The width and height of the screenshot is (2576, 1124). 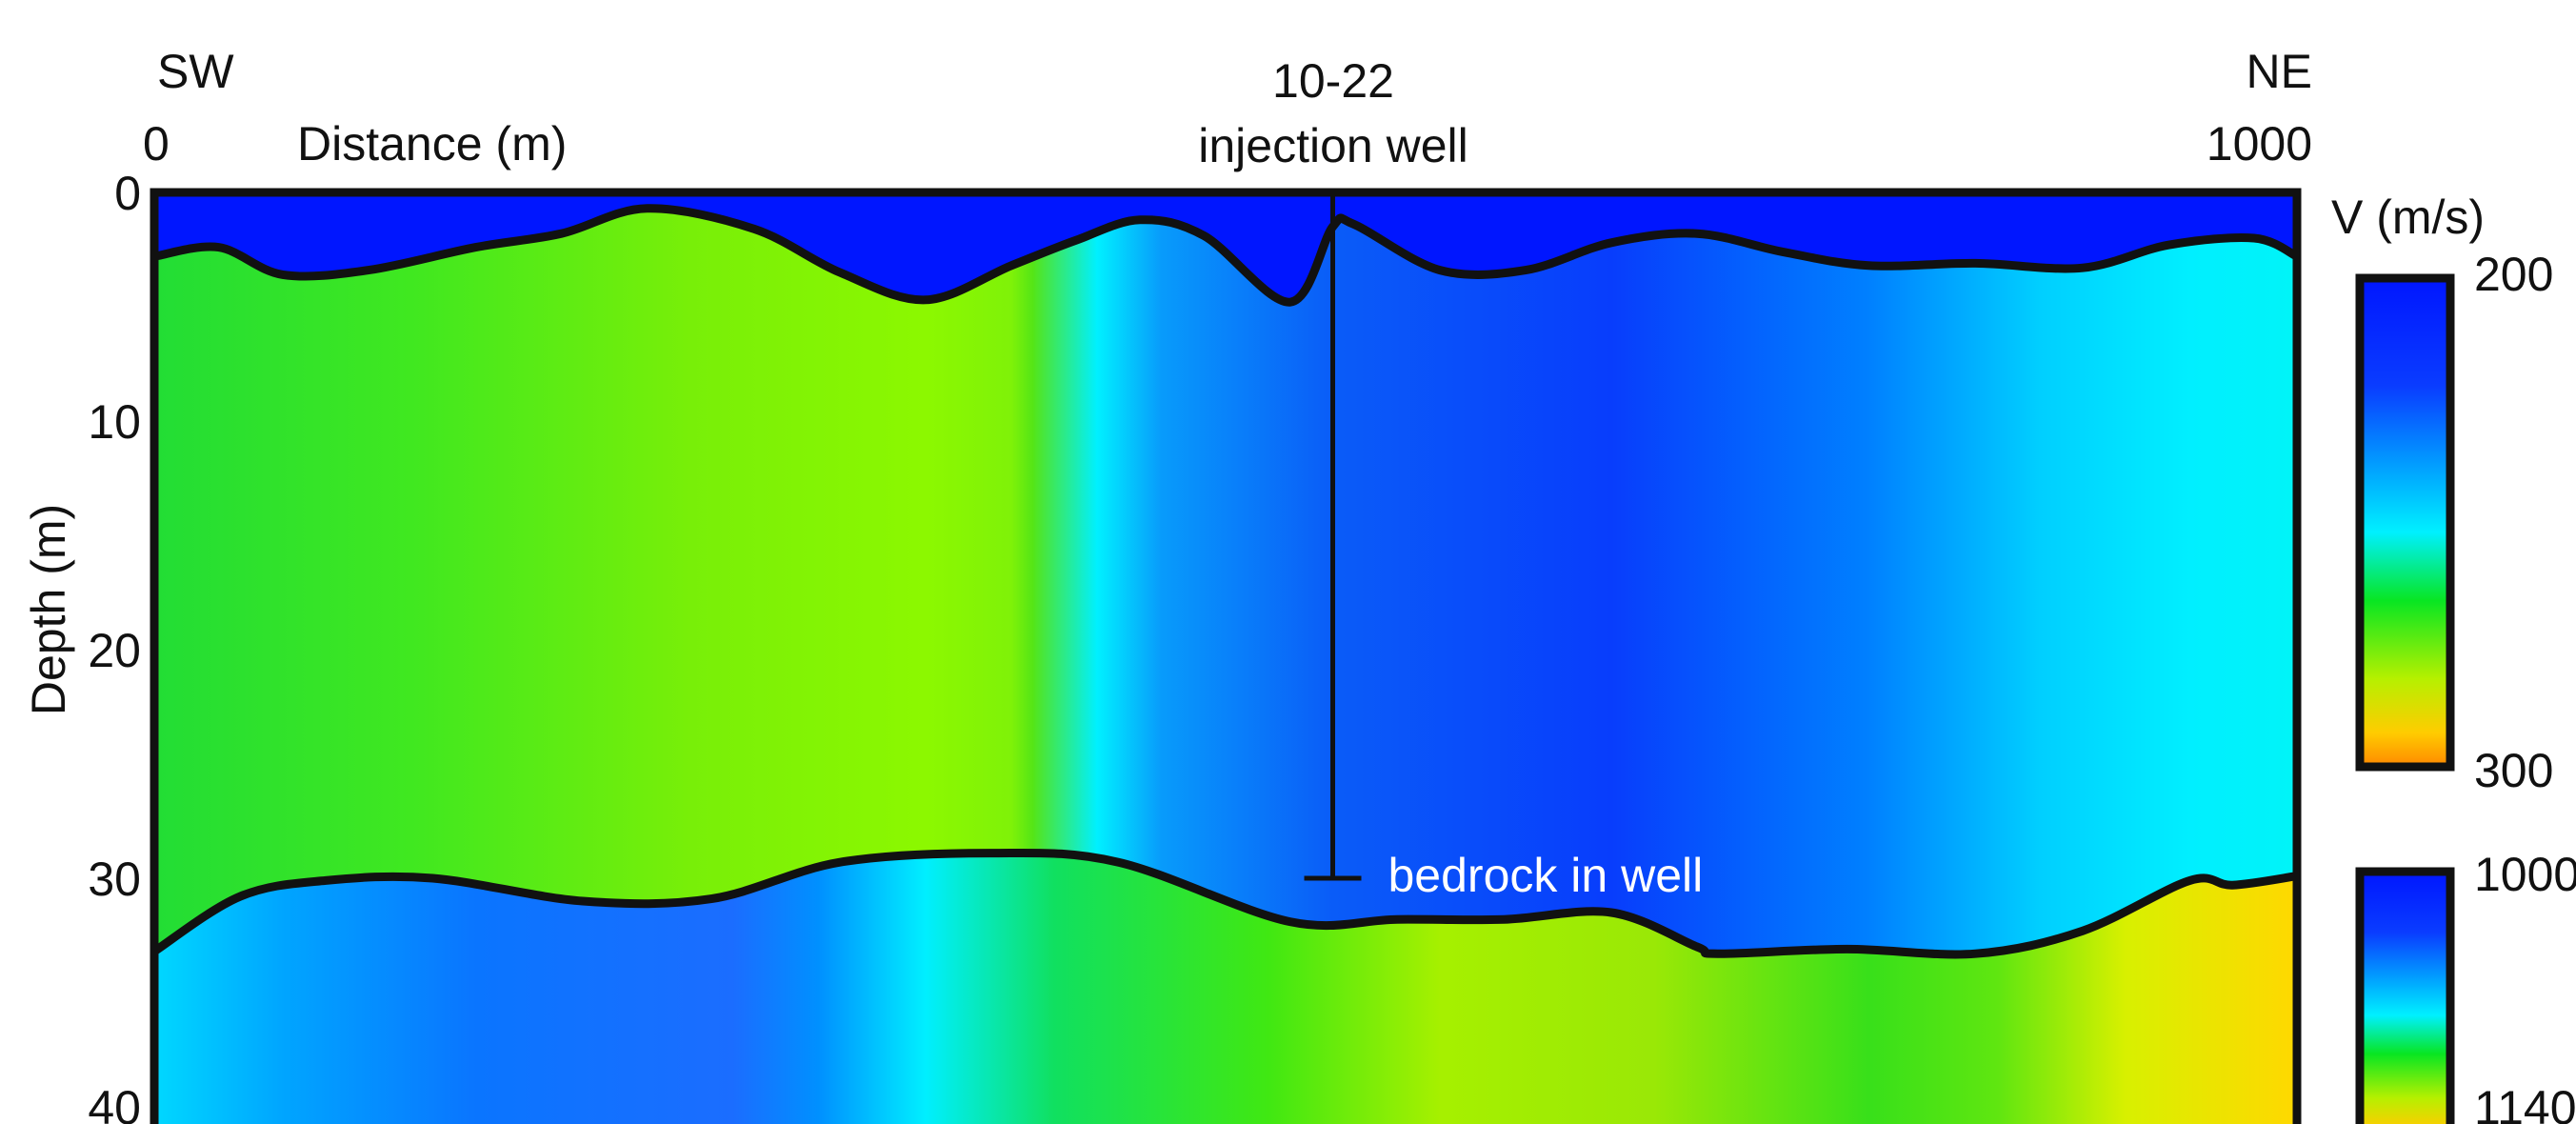 What do you see at coordinates (1333, 145) in the screenshot?
I see `well-label: injection well` at bounding box center [1333, 145].